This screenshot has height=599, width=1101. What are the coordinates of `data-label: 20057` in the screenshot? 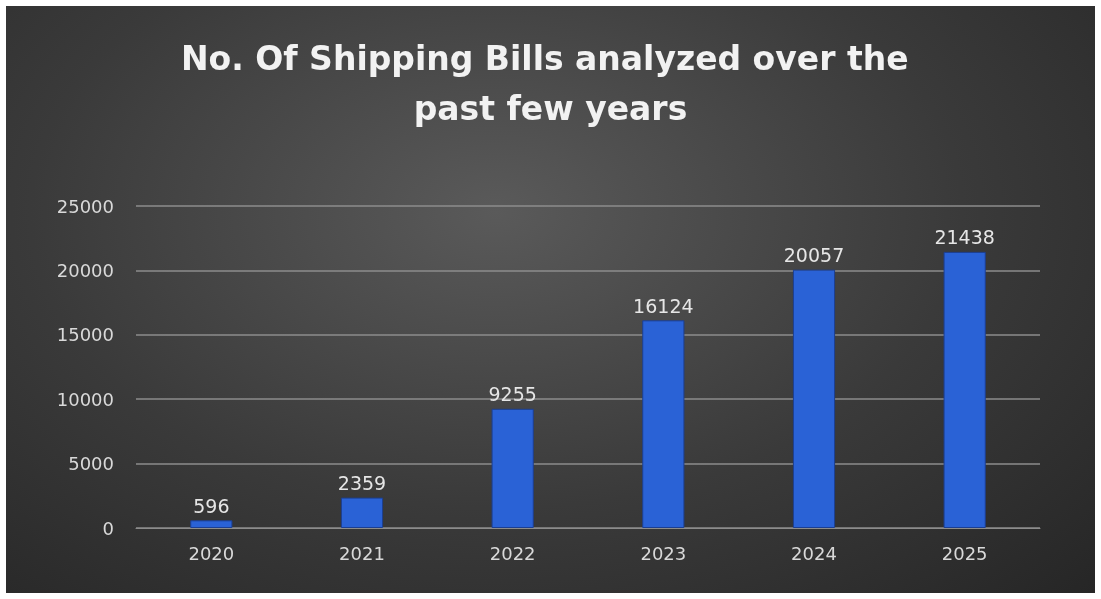 It's located at (814, 255).